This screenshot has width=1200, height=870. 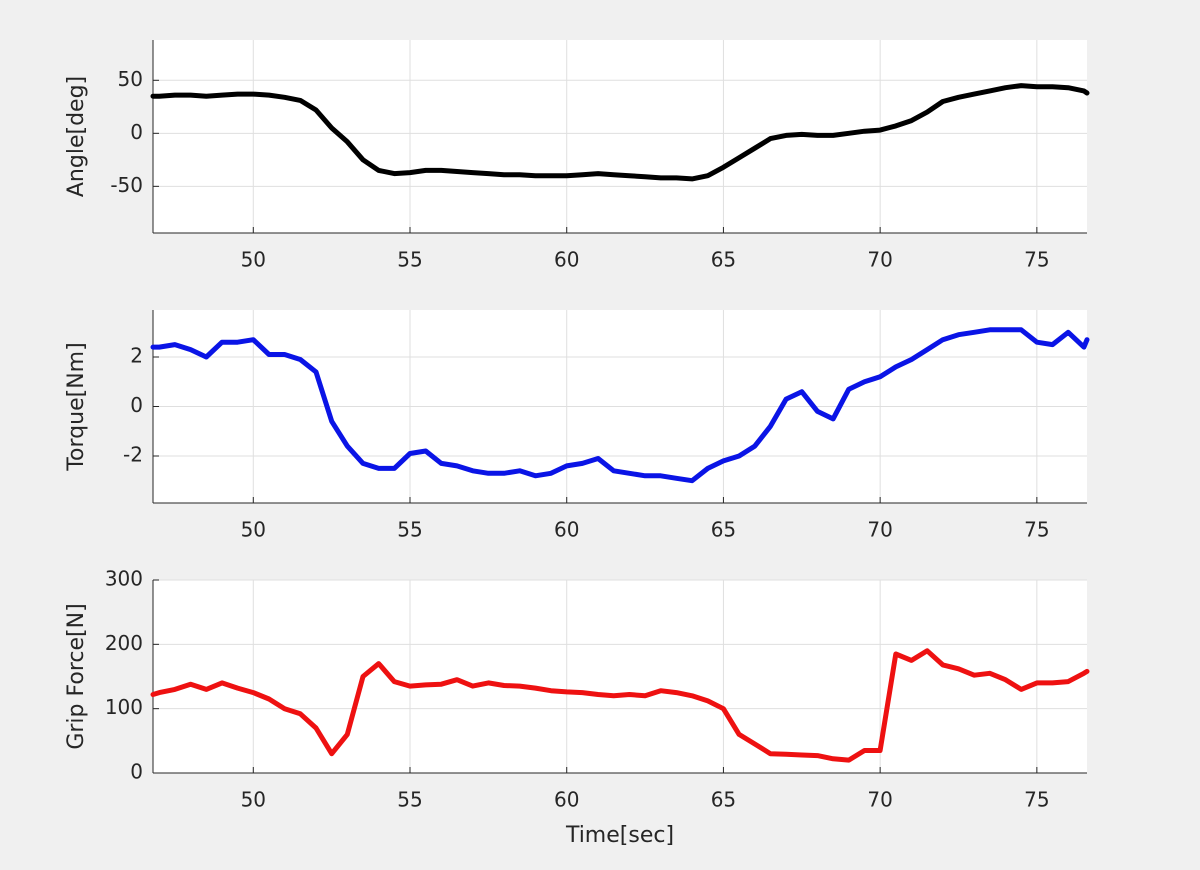 What do you see at coordinates (126, 185) in the screenshot?
I see `y-tick-label: -50` at bounding box center [126, 185].